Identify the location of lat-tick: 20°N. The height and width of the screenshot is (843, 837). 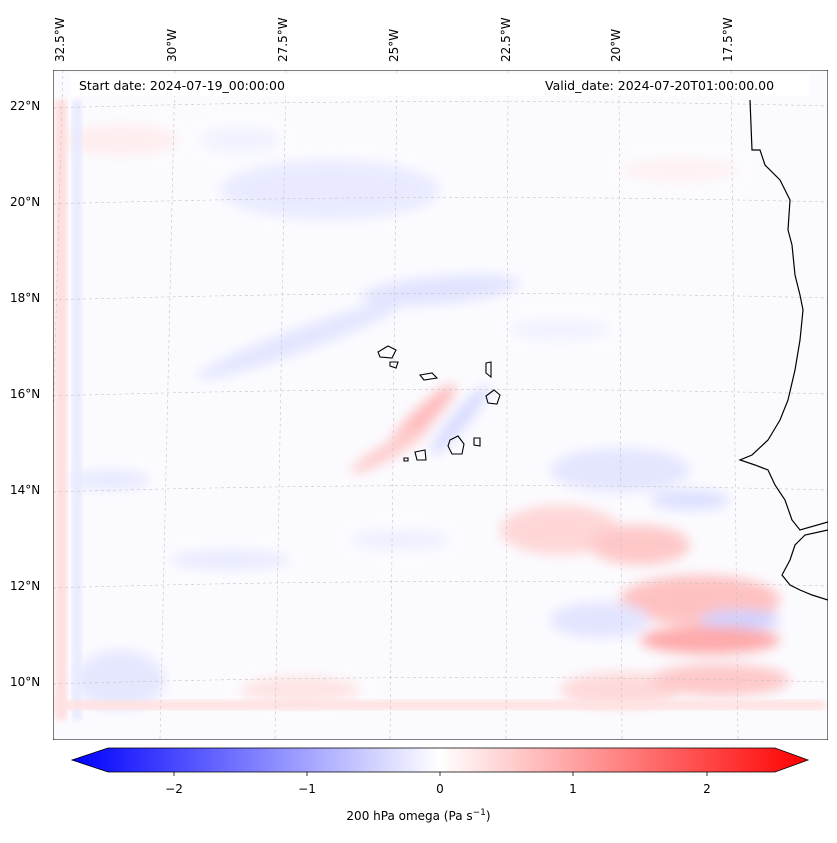
(25, 202).